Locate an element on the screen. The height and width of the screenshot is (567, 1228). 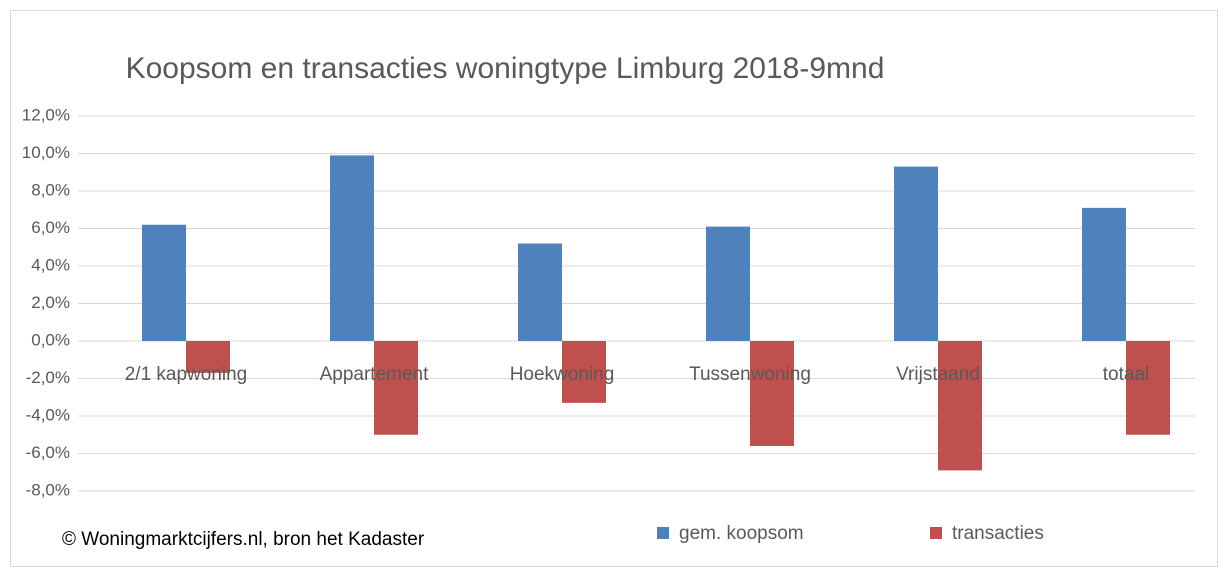
x-tick-label: Hoekwoning is located at coordinates (562, 374).